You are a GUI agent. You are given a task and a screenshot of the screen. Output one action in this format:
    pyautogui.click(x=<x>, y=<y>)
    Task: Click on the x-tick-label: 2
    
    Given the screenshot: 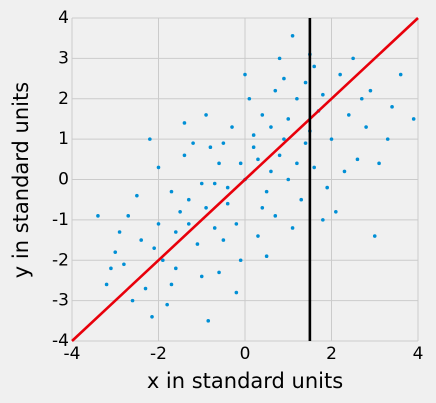 What is the action you would take?
    pyautogui.click(x=331, y=354)
    